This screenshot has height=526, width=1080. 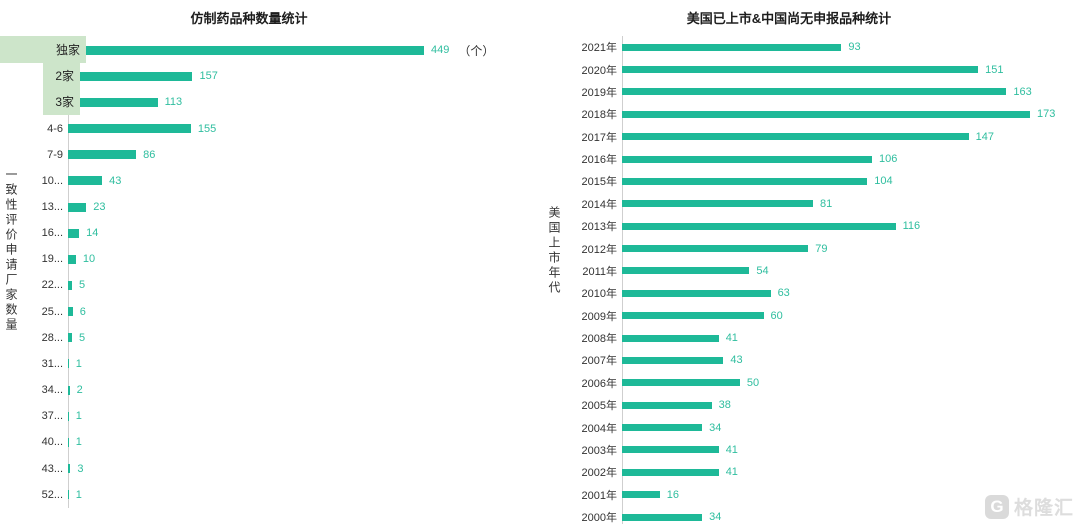 I want to click on bar-row: 2002年 41, so click(x=810, y=472).